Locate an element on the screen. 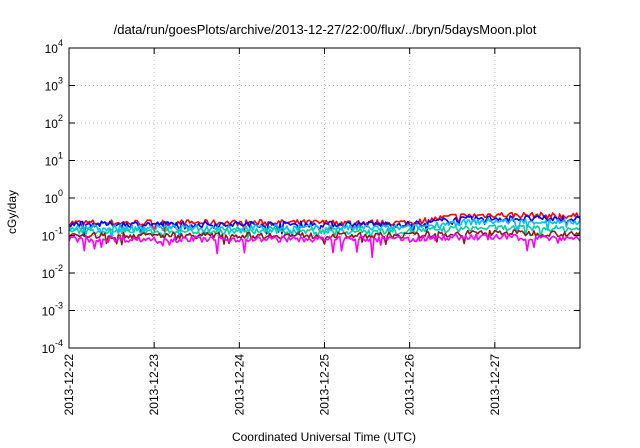 The height and width of the screenshot is (448, 640). y-tick-exponent: 3 is located at coordinates (60, 81).